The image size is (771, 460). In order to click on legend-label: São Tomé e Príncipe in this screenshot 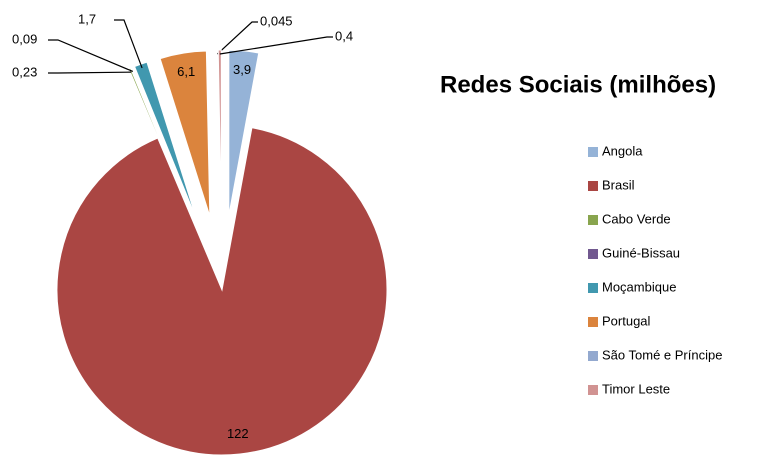, I will do `click(662, 354)`.